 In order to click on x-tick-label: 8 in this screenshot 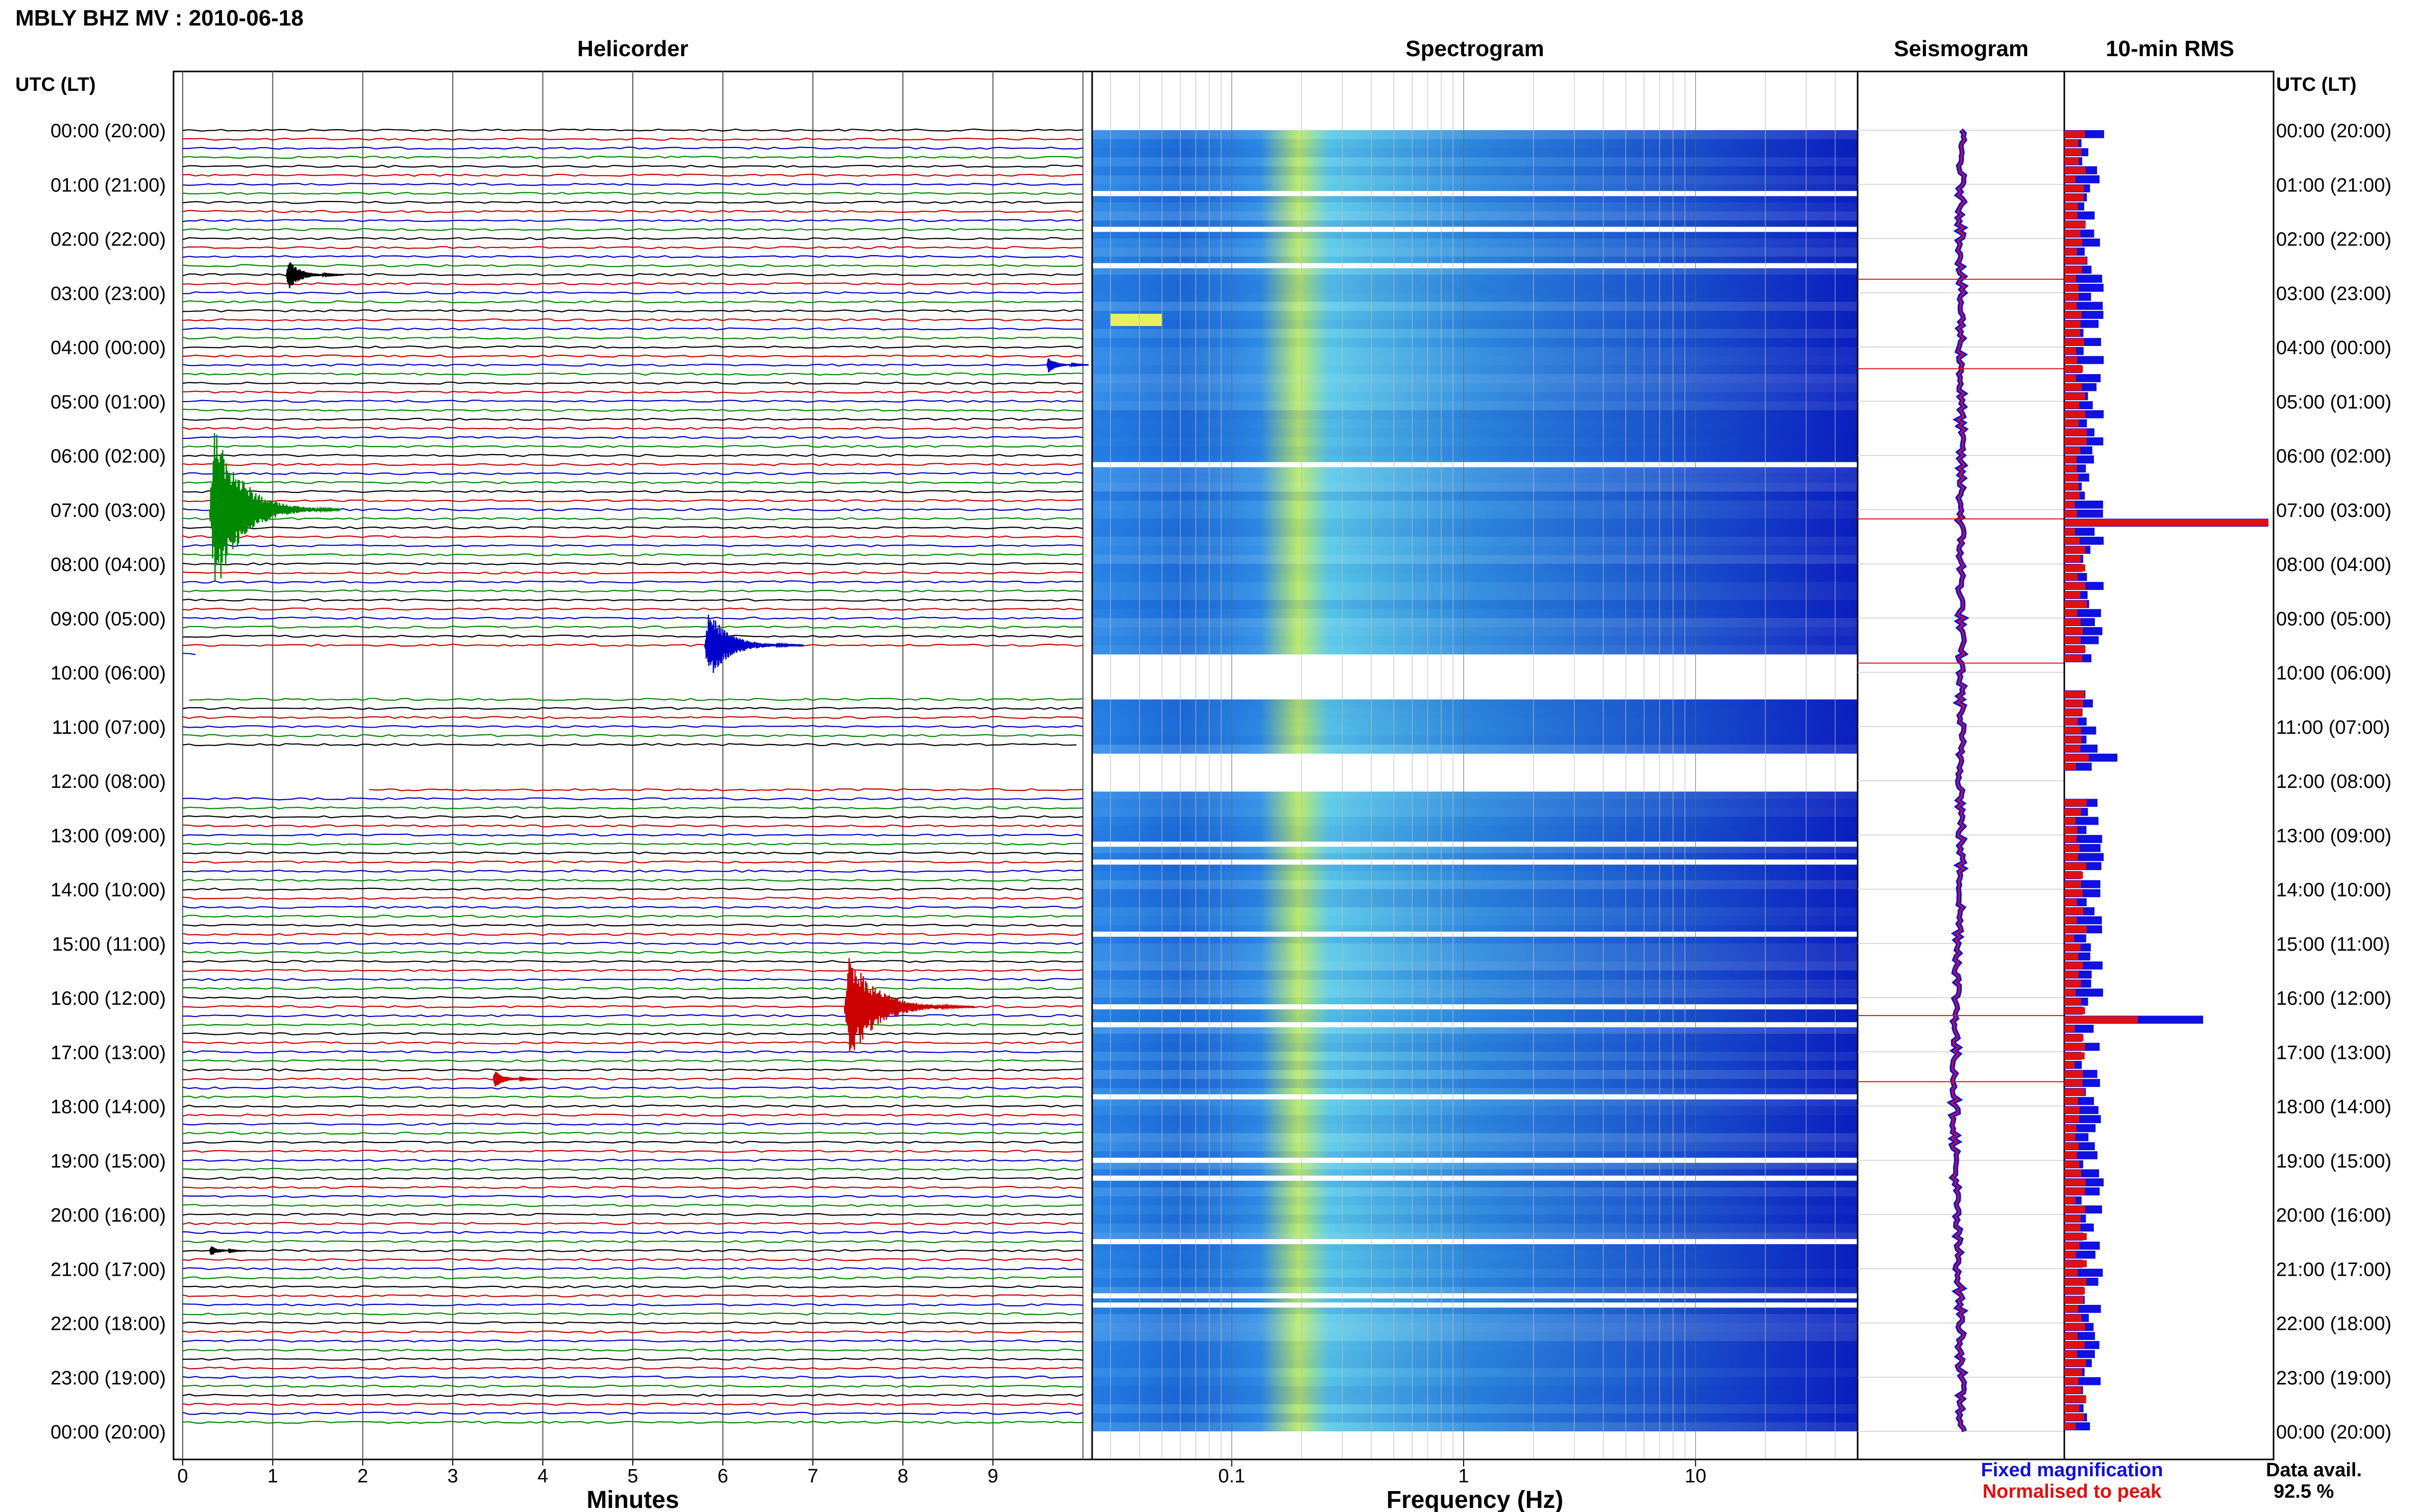, I will do `click(903, 1476)`.